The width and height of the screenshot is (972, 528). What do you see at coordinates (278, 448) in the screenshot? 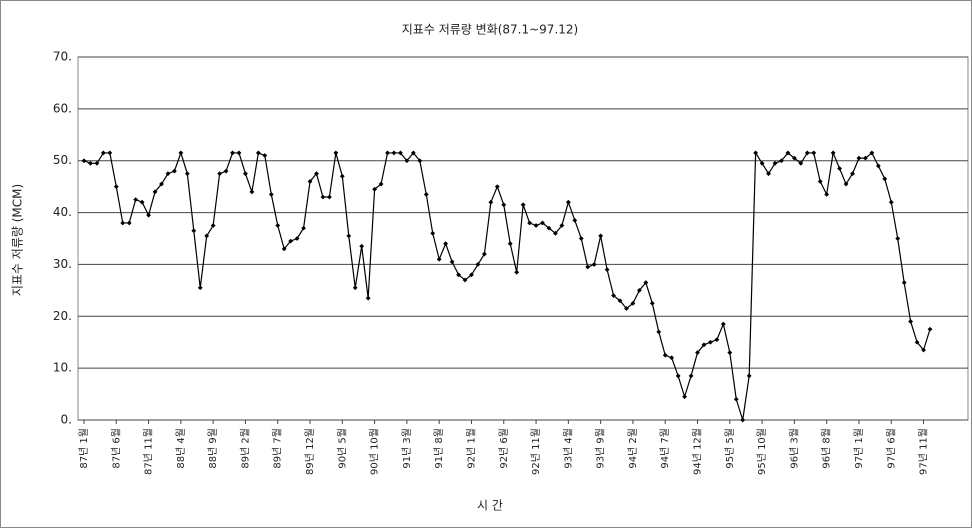
I see `x-tick-label: 89년 7월` at bounding box center [278, 448].